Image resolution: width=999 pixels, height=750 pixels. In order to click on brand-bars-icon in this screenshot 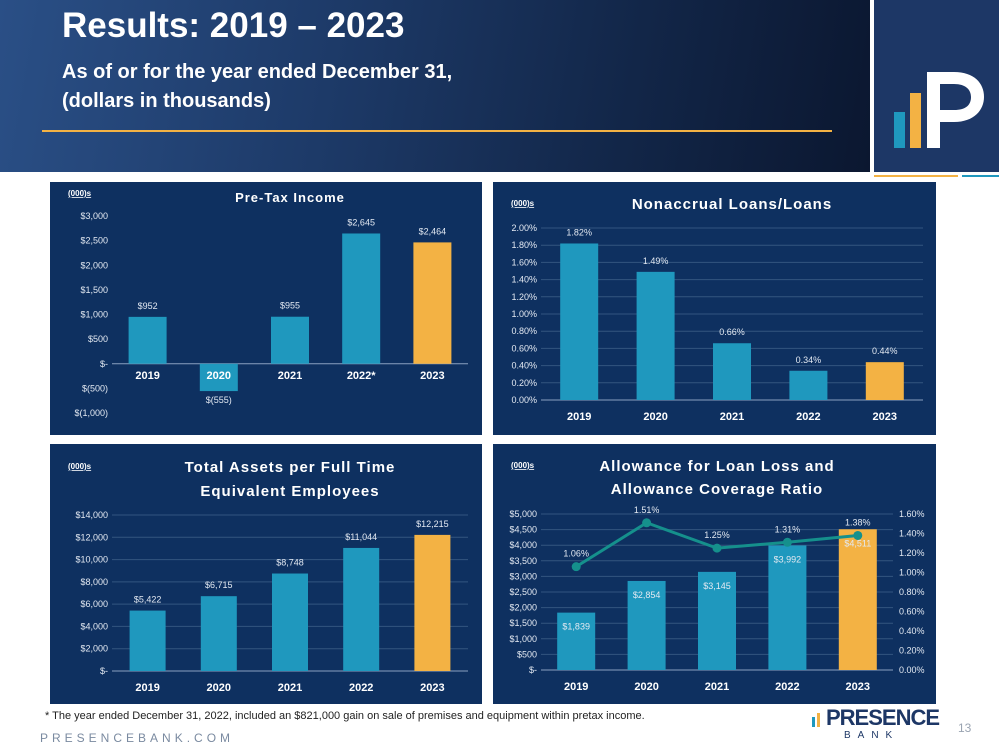, I will do `click(816, 720)`.